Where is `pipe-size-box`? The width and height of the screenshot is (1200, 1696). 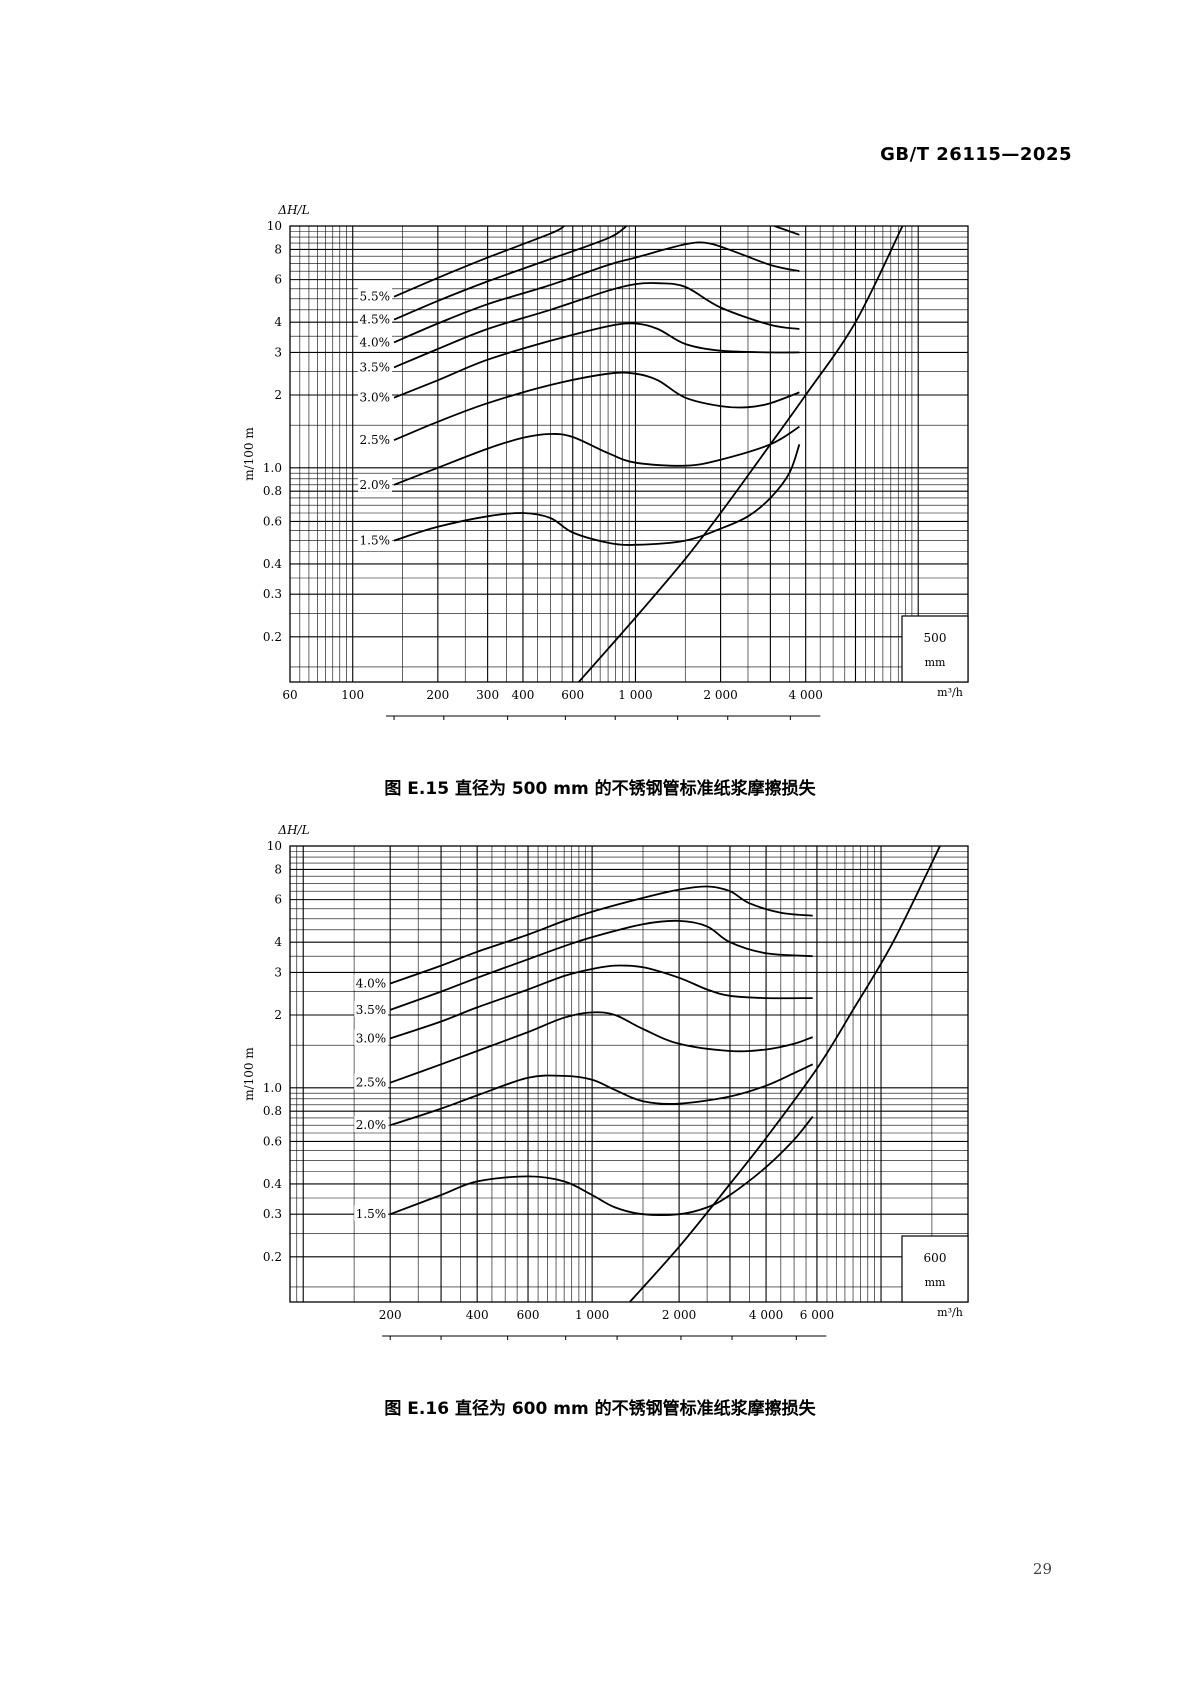
pipe-size-box is located at coordinates (935, 1269).